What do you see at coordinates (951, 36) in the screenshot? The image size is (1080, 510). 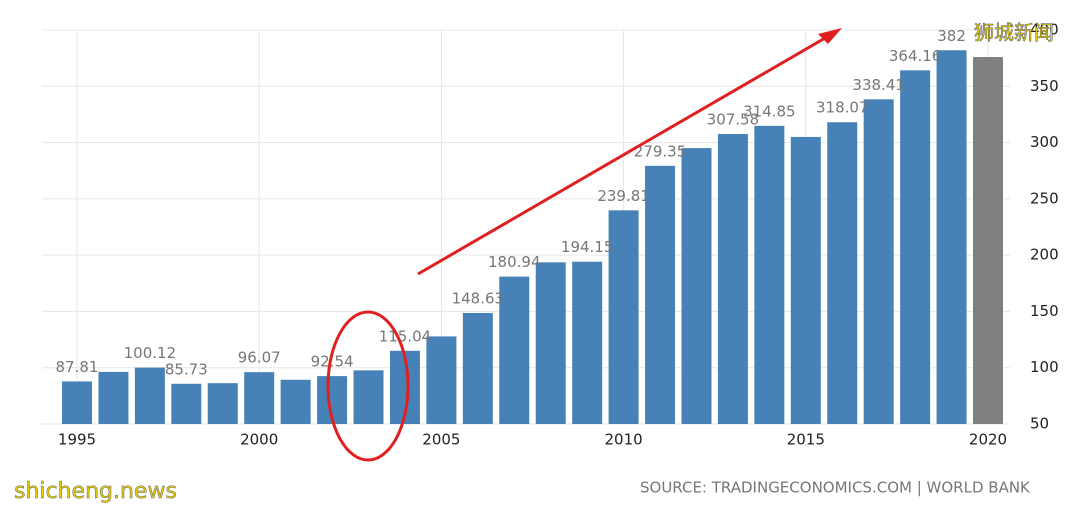 I see `data-label: 382` at bounding box center [951, 36].